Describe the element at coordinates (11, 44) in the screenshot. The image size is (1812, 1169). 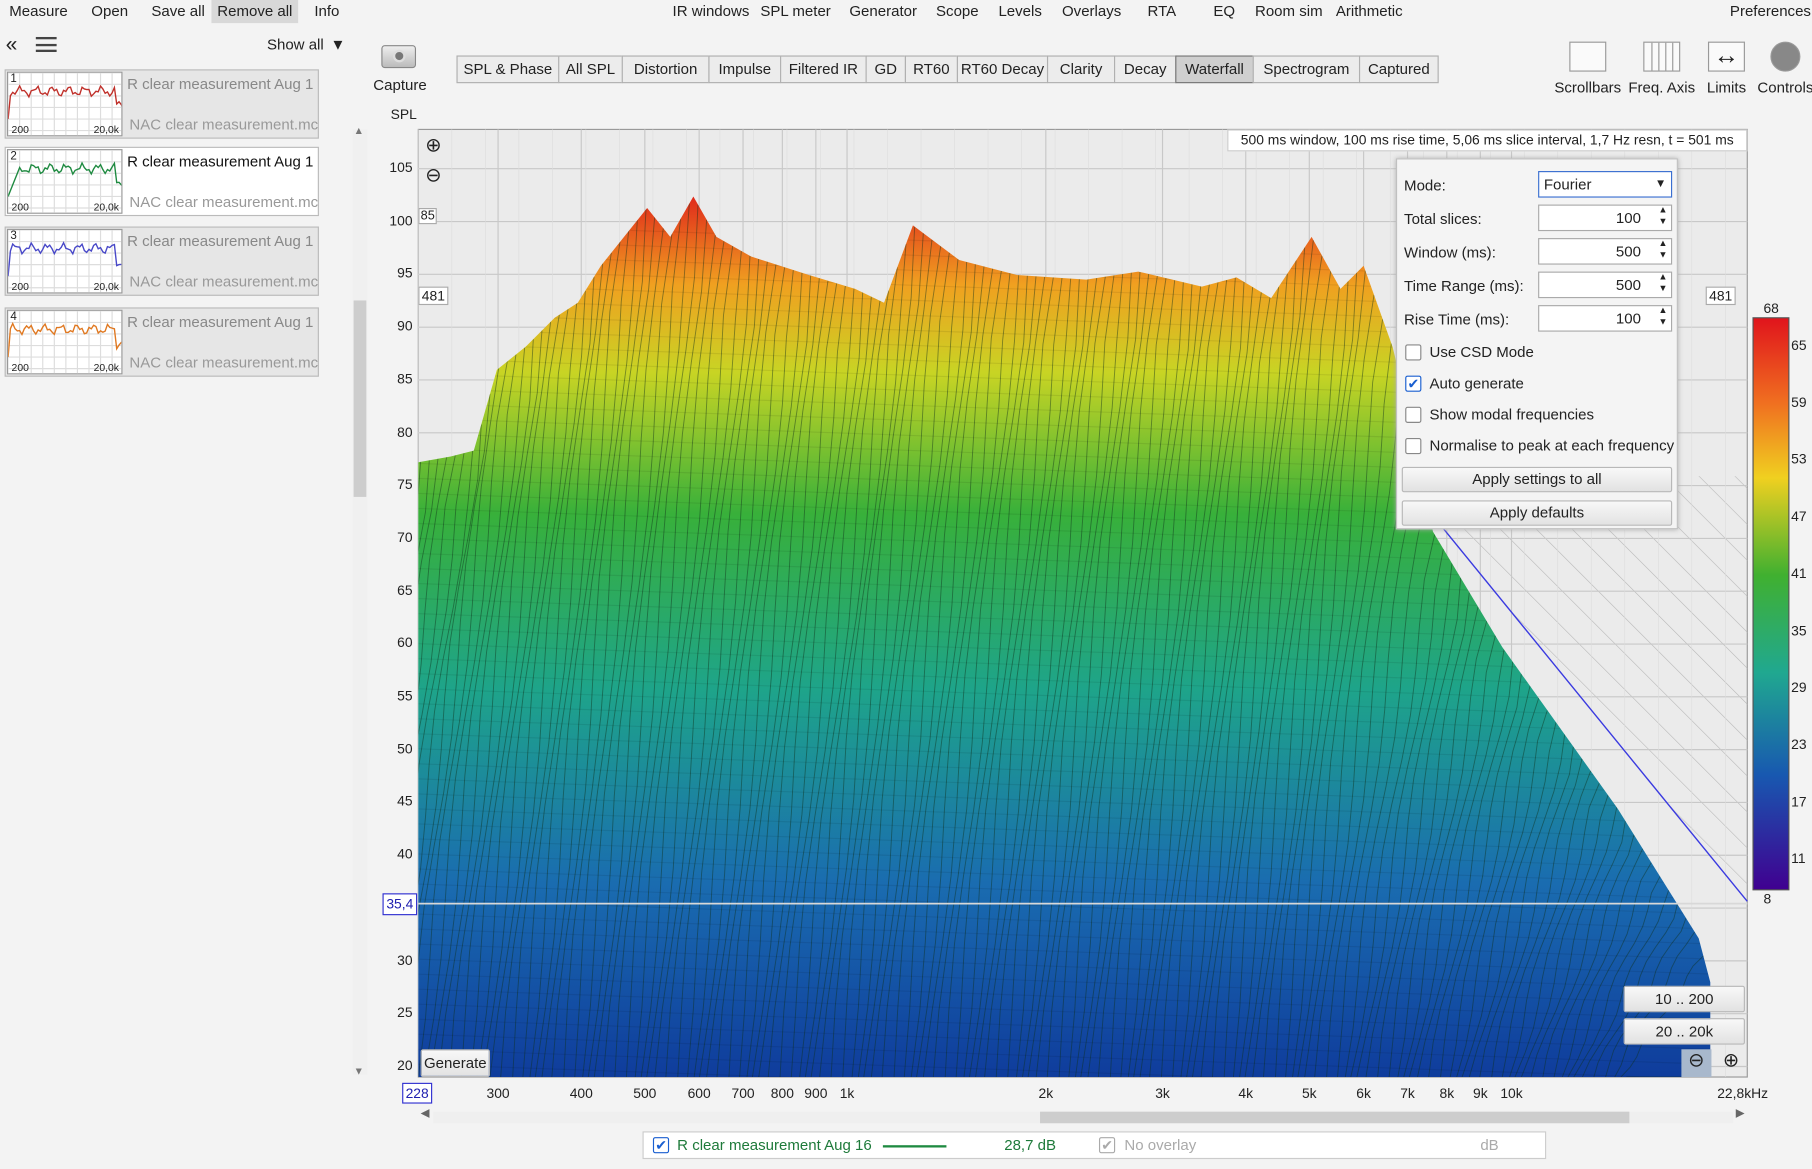
I see `collapse-icon: «` at that location.